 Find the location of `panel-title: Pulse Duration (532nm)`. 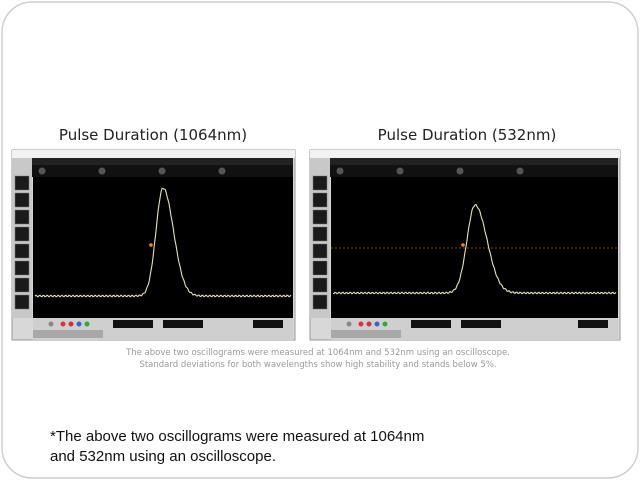

panel-title: Pulse Duration (532nm) is located at coordinates (467, 135).